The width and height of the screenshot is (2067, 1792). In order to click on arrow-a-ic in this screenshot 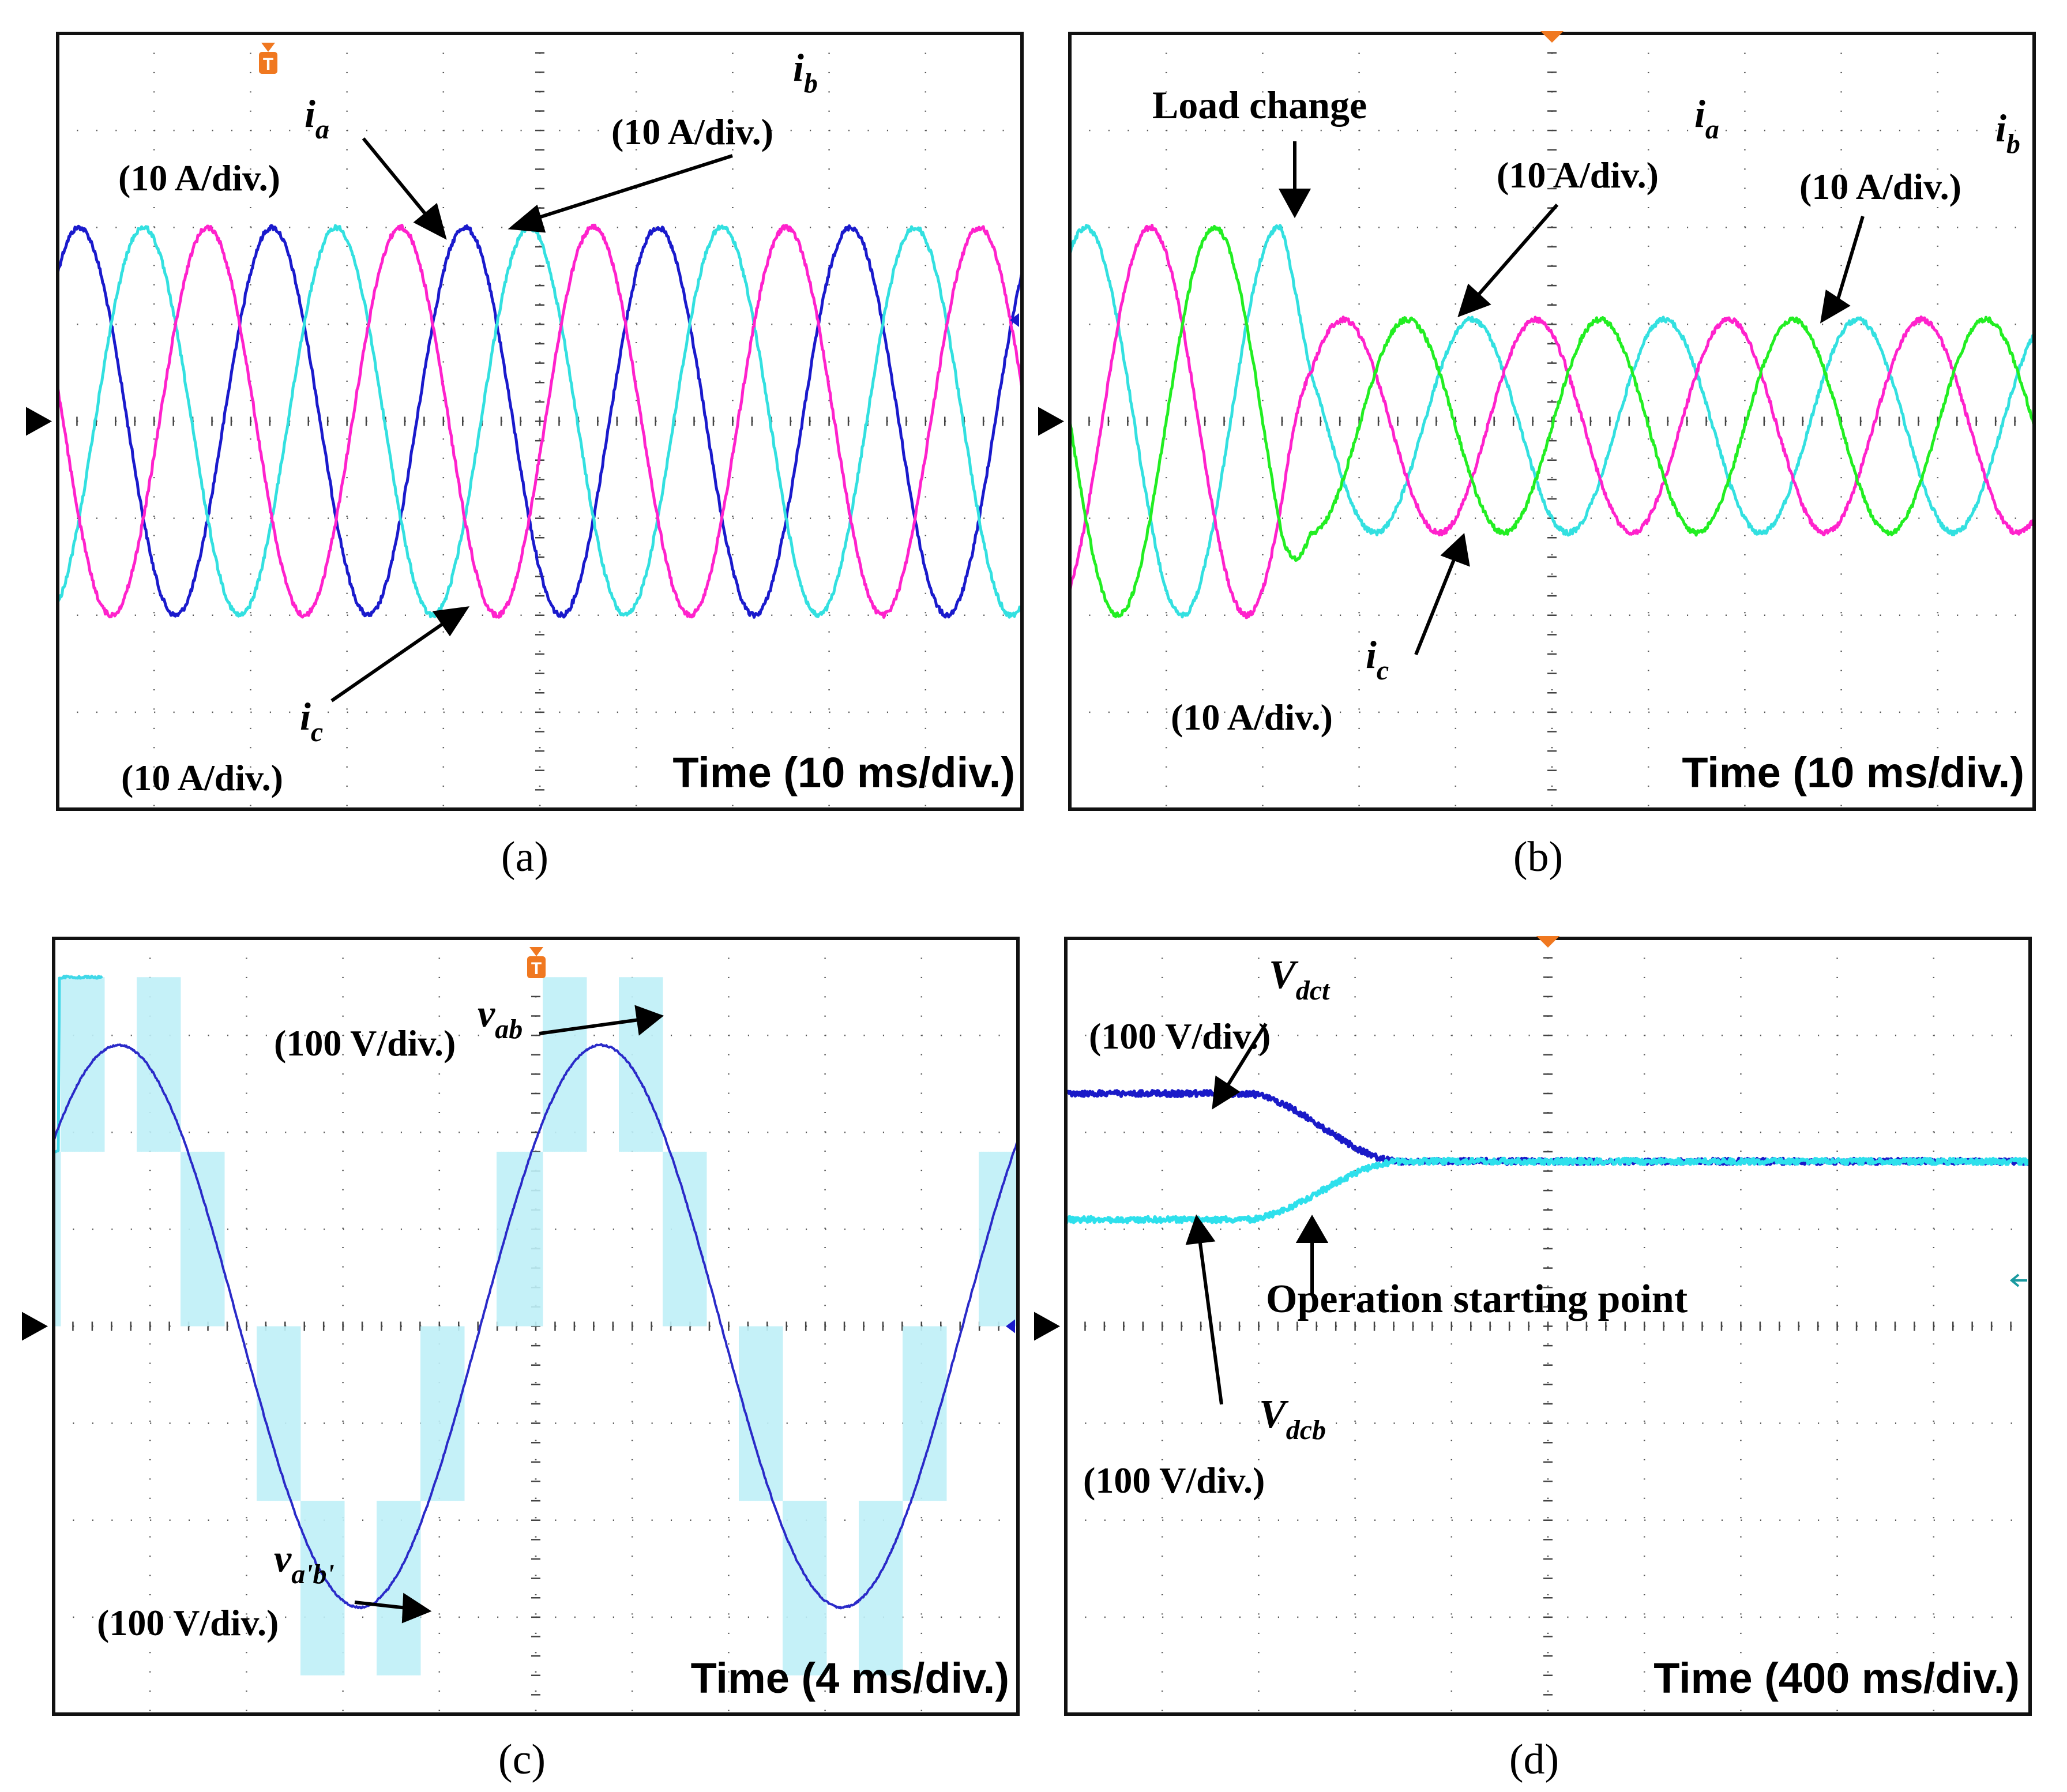, I will do `click(387, 661)`.